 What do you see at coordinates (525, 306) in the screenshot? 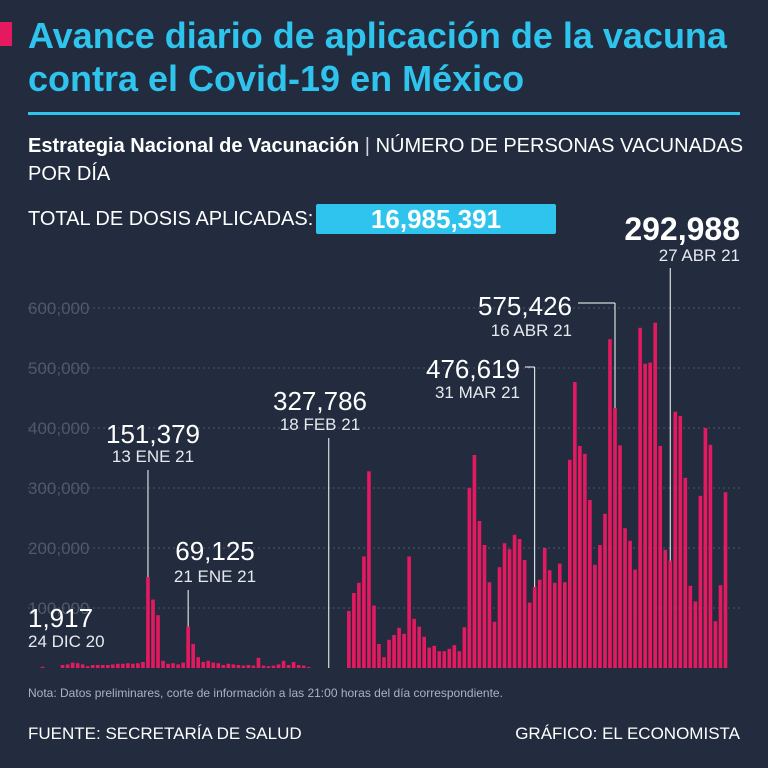
I see `annotation-value: 575,426` at bounding box center [525, 306].